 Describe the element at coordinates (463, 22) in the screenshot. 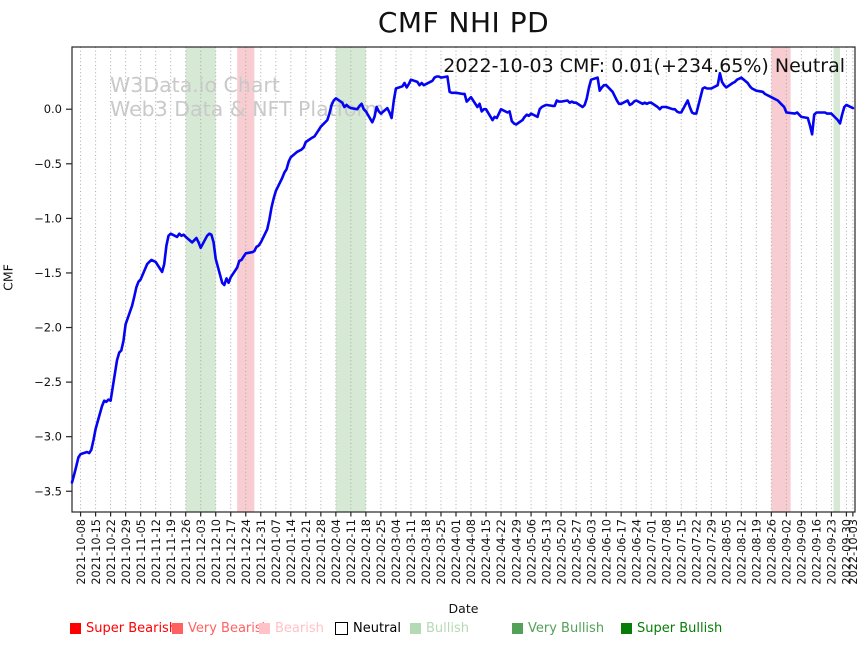

I see `page-title: CMF NHI PD` at that location.